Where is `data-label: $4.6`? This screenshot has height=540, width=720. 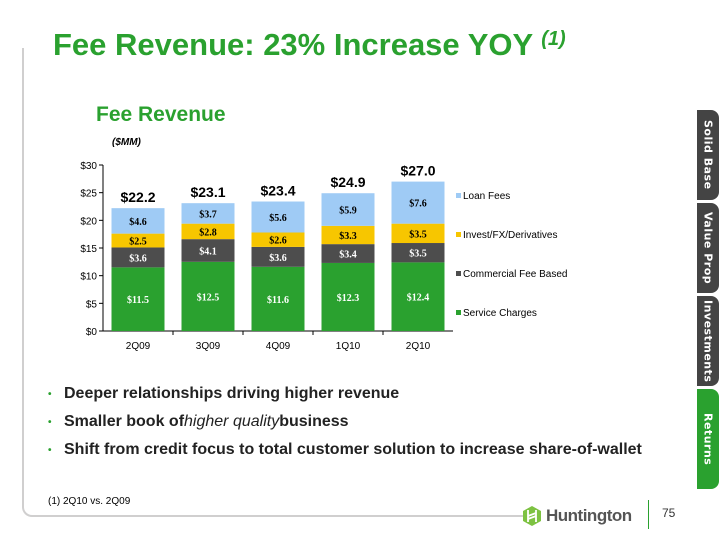
data-label: $4.6 is located at coordinates (138, 222).